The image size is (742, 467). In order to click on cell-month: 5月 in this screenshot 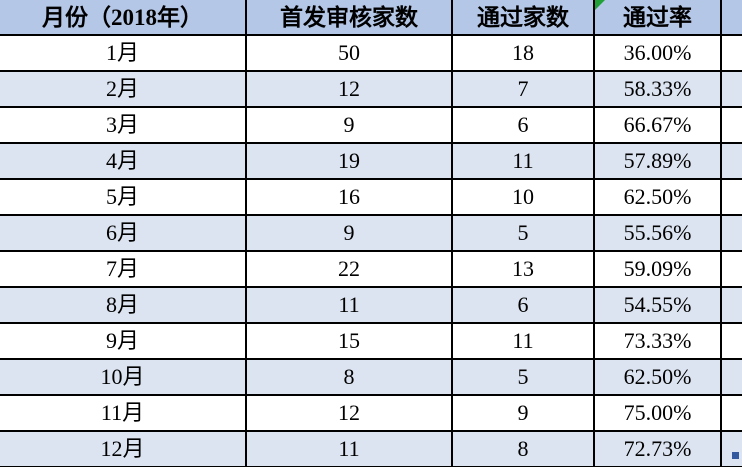, I will do `click(123, 197)`.